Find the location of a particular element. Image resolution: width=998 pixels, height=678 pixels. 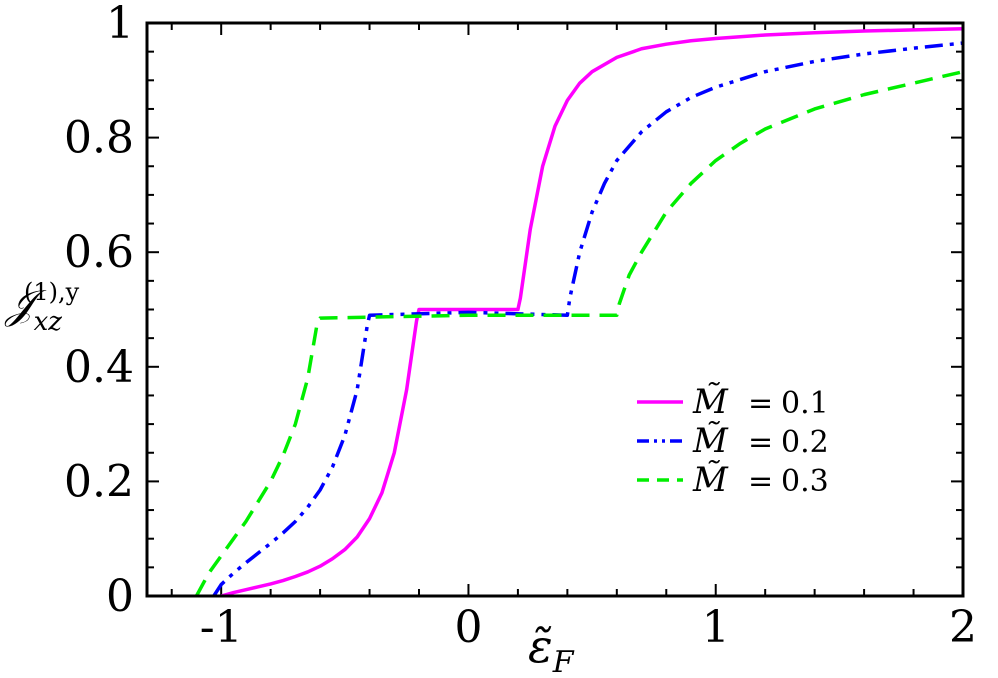

legend-value: 0.1 is located at coordinates (805, 403).